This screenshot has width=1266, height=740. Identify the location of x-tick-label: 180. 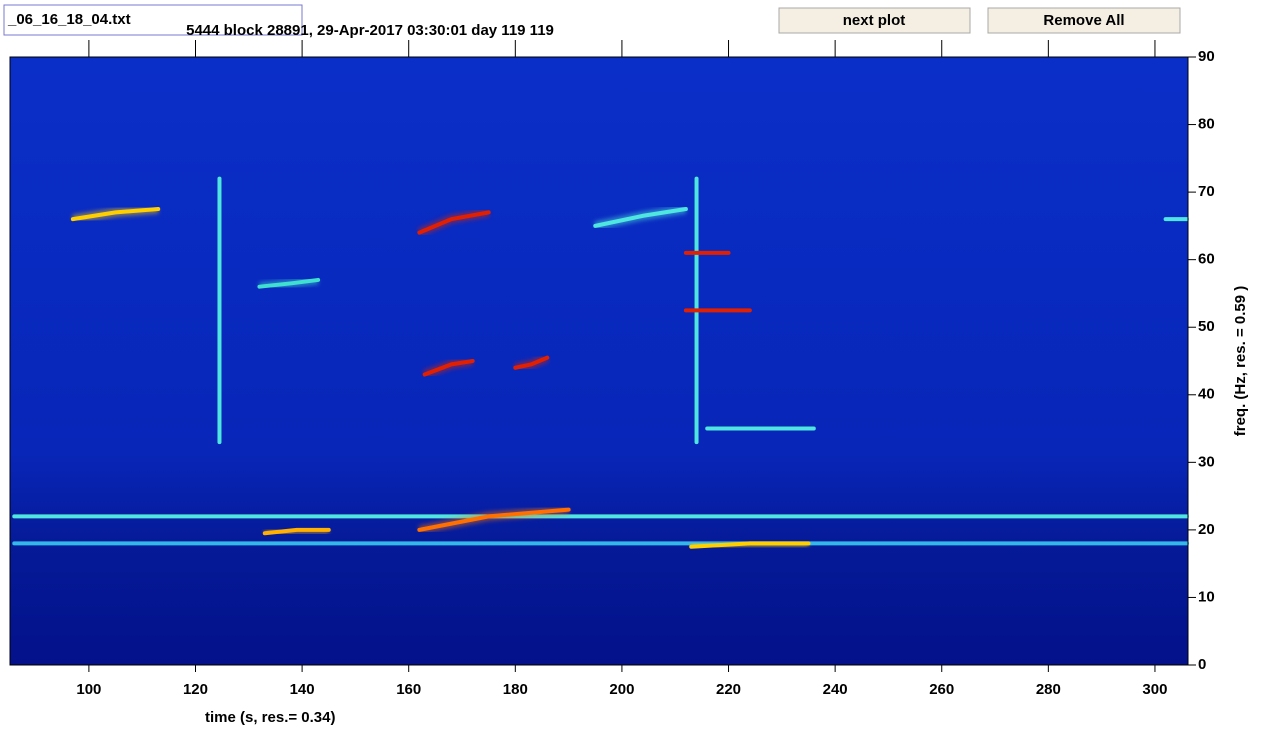
(515, 689).